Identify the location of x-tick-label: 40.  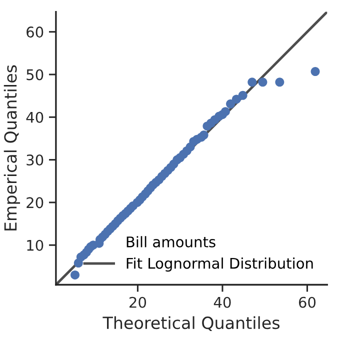
(222, 302).